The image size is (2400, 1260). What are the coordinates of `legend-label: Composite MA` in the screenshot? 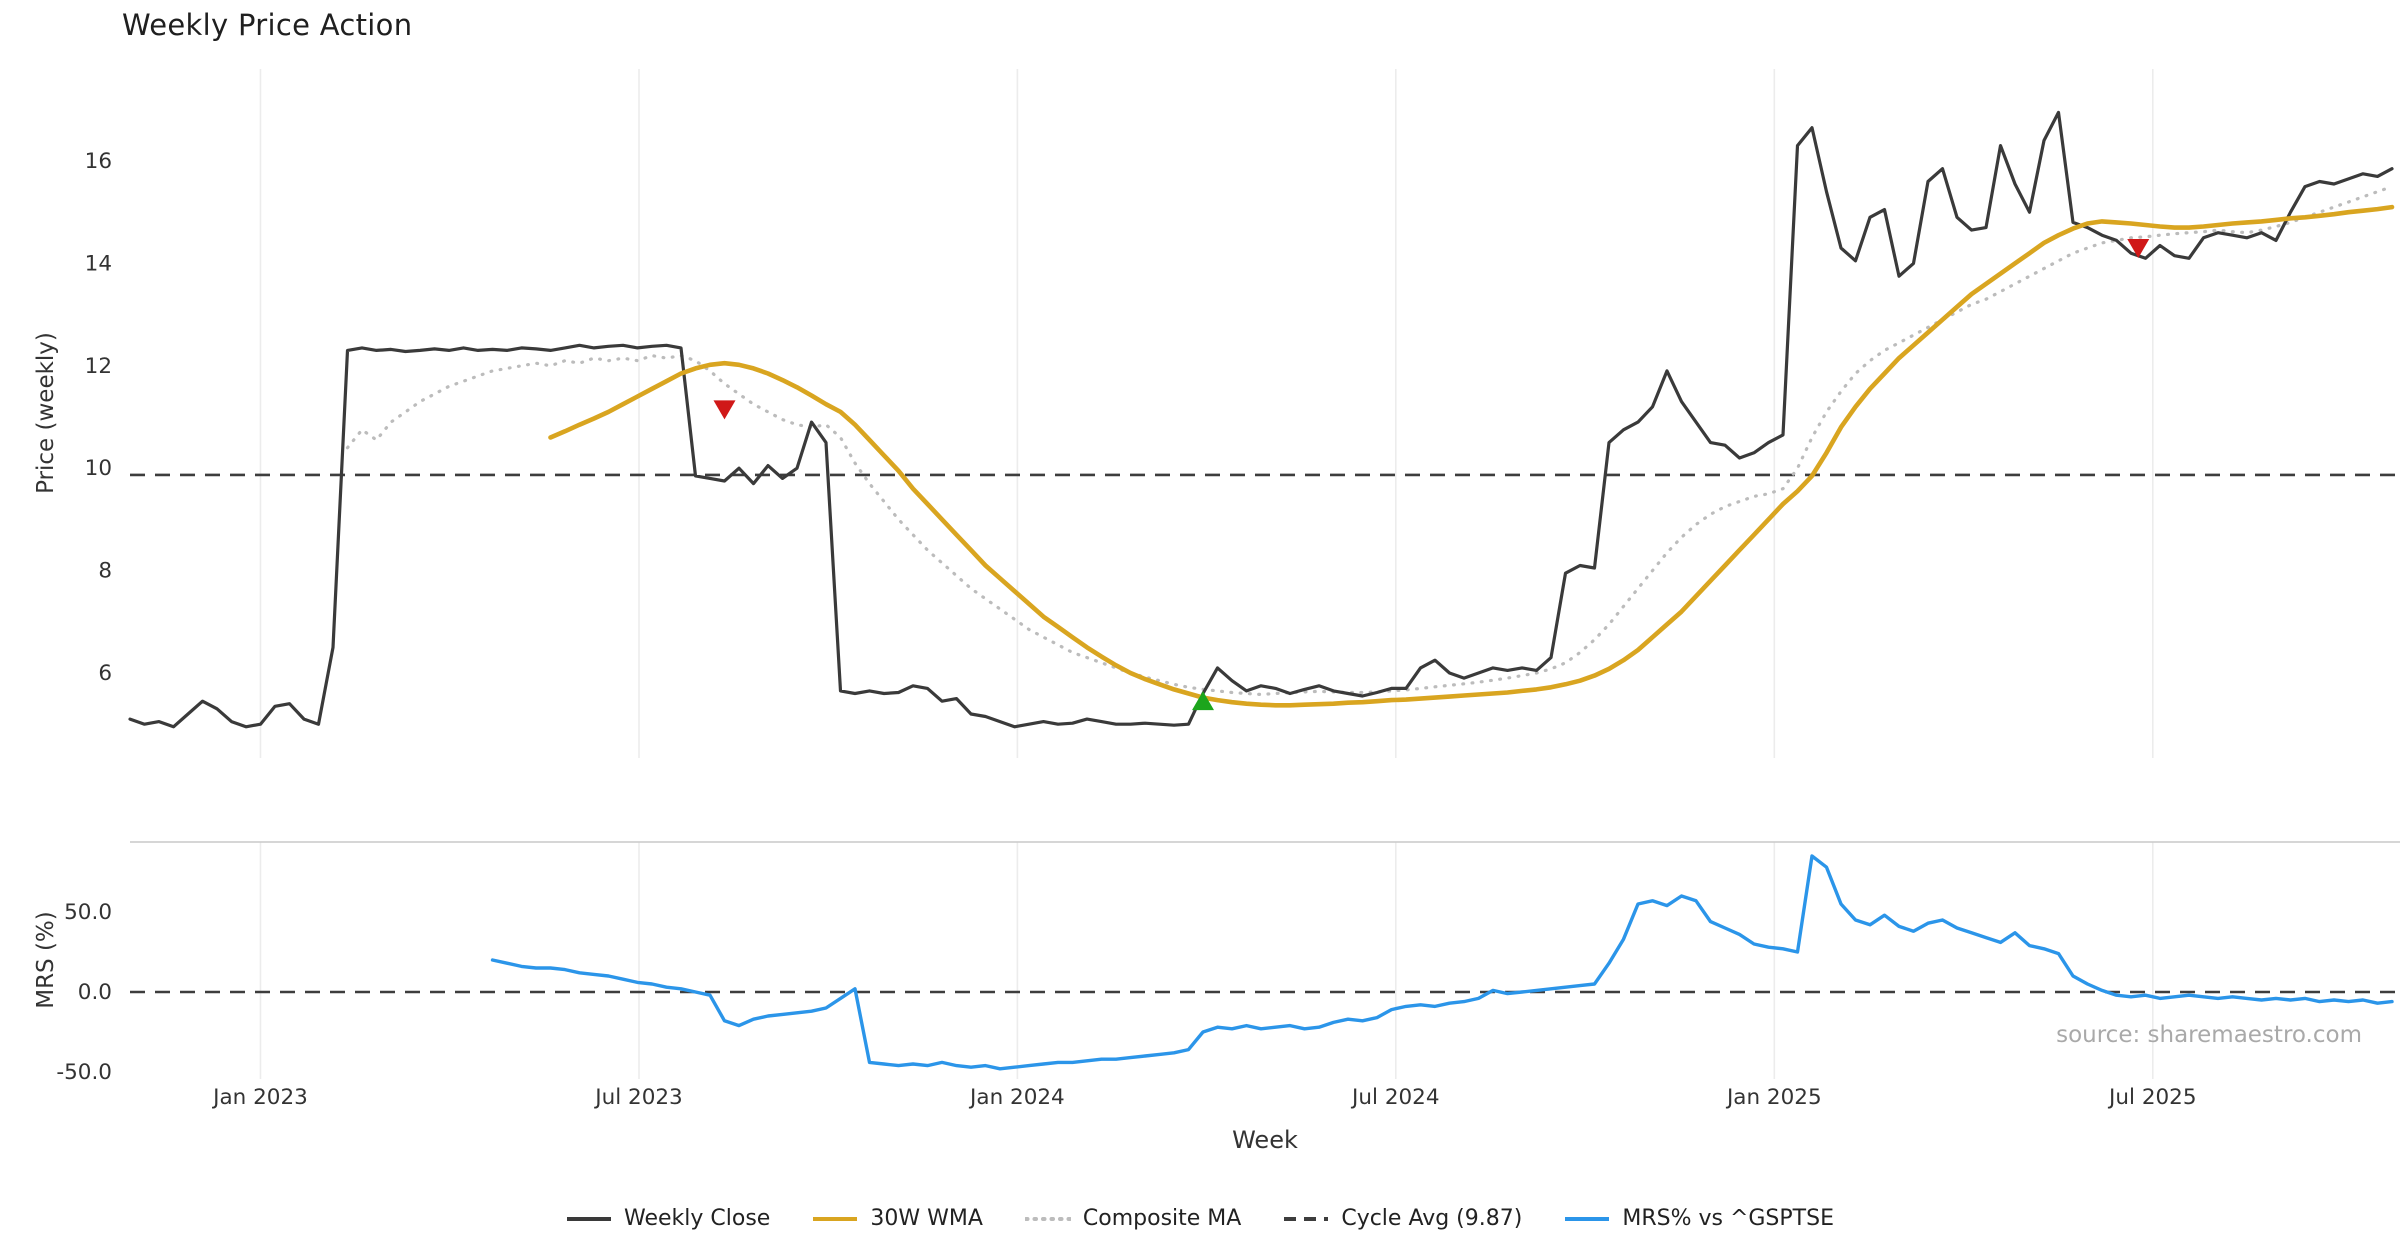 It's located at (1162, 1218).